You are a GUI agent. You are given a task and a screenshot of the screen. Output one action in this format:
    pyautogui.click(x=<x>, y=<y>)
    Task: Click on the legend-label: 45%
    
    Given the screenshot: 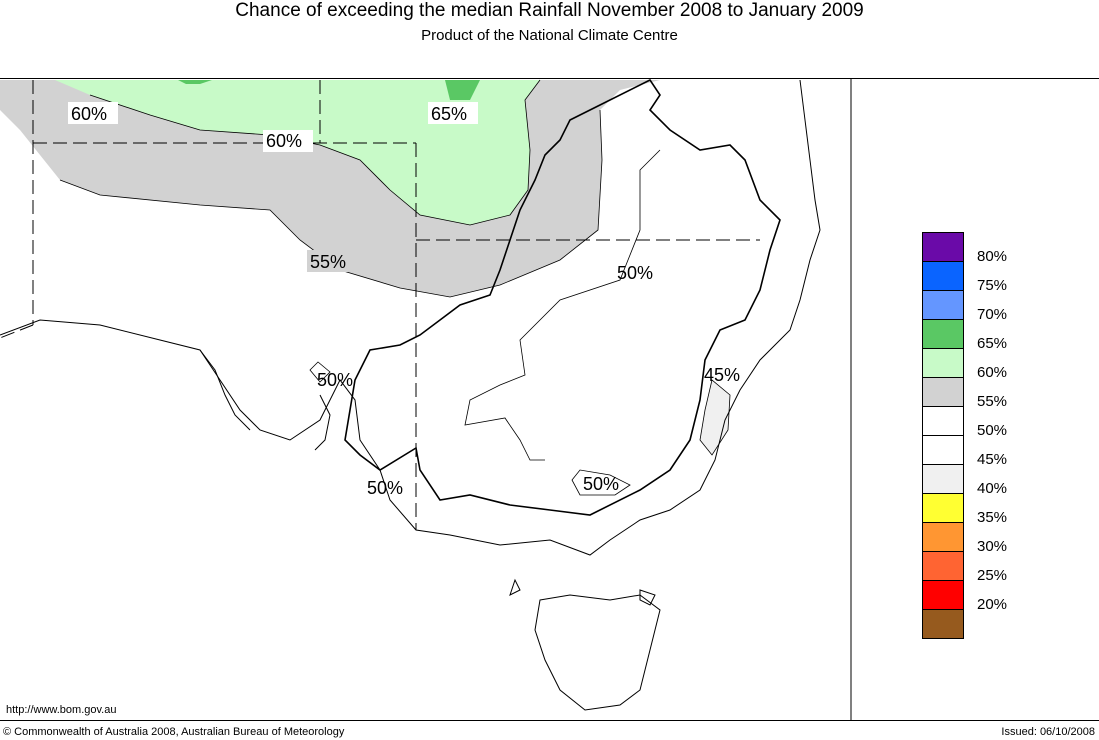 What is the action you would take?
    pyautogui.click(x=992, y=459)
    